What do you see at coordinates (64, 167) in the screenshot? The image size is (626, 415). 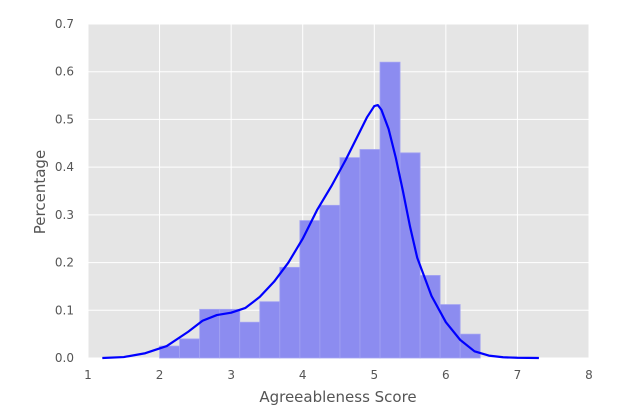 I see `y-tick-label: 0.4` at bounding box center [64, 167].